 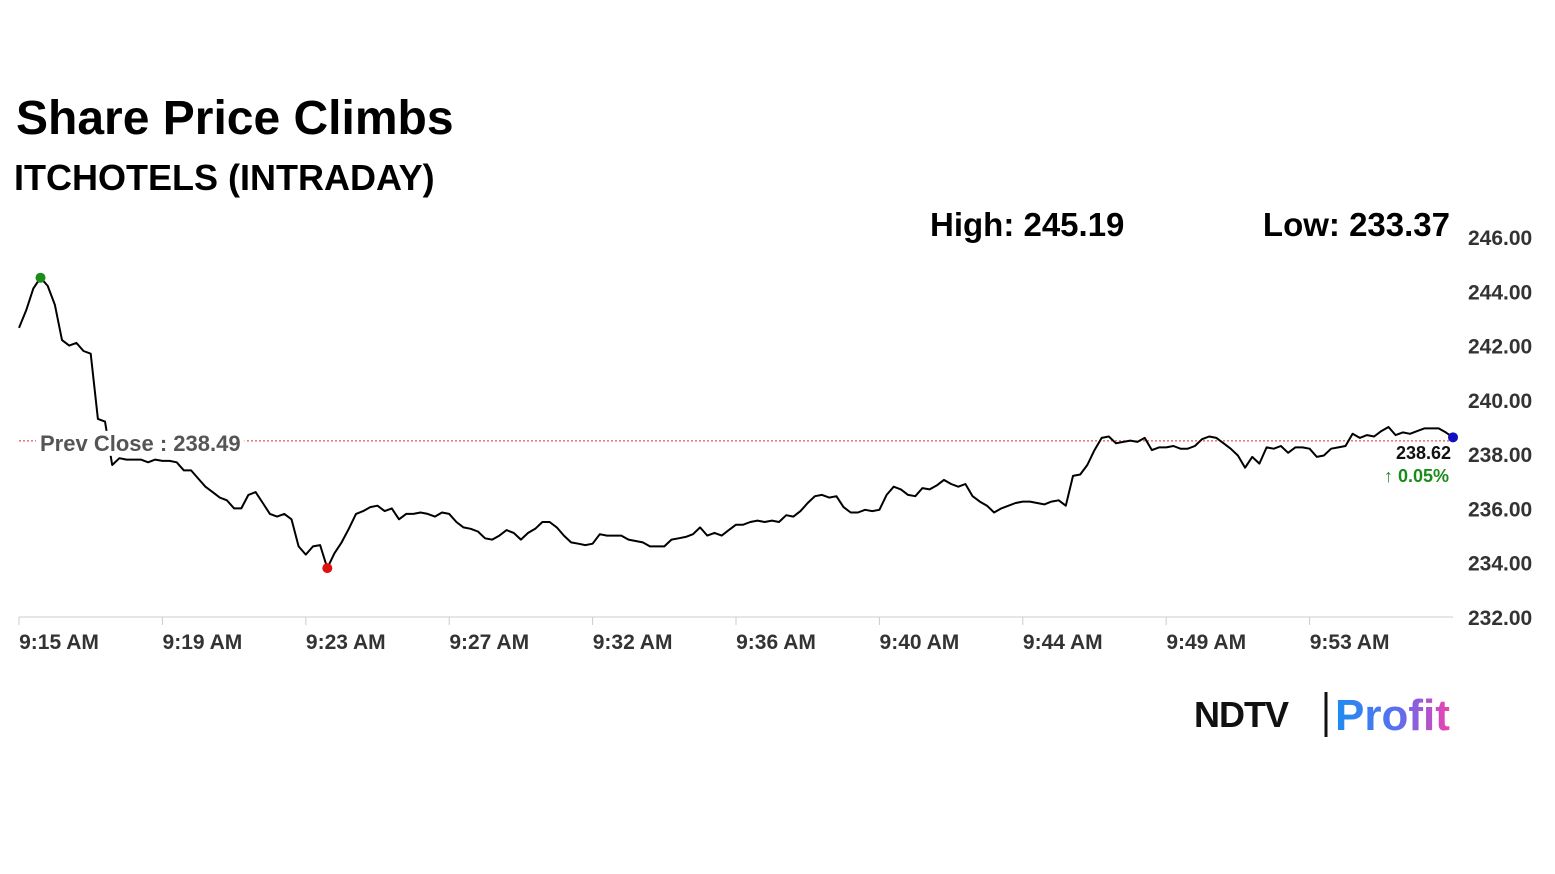 I want to click on x-tick-label: 9:27 AM, so click(x=489, y=642).